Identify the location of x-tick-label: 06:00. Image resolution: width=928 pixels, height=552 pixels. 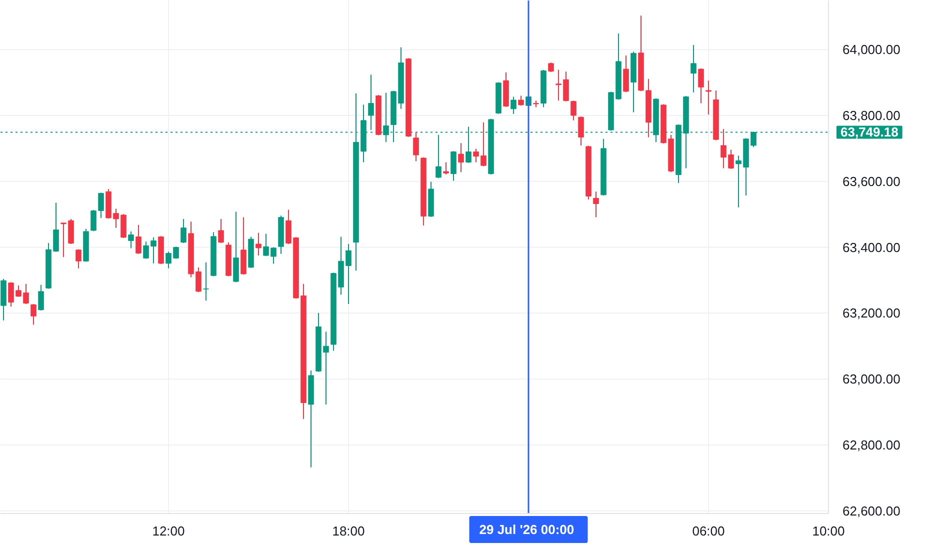
(708, 531).